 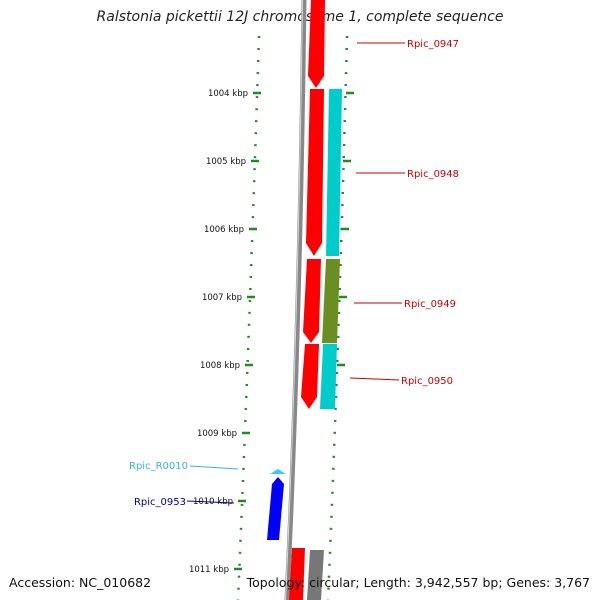 What do you see at coordinates (248, 317) in the screenshot?
I see `left-dotted-track` at bounding box center [248, 317].